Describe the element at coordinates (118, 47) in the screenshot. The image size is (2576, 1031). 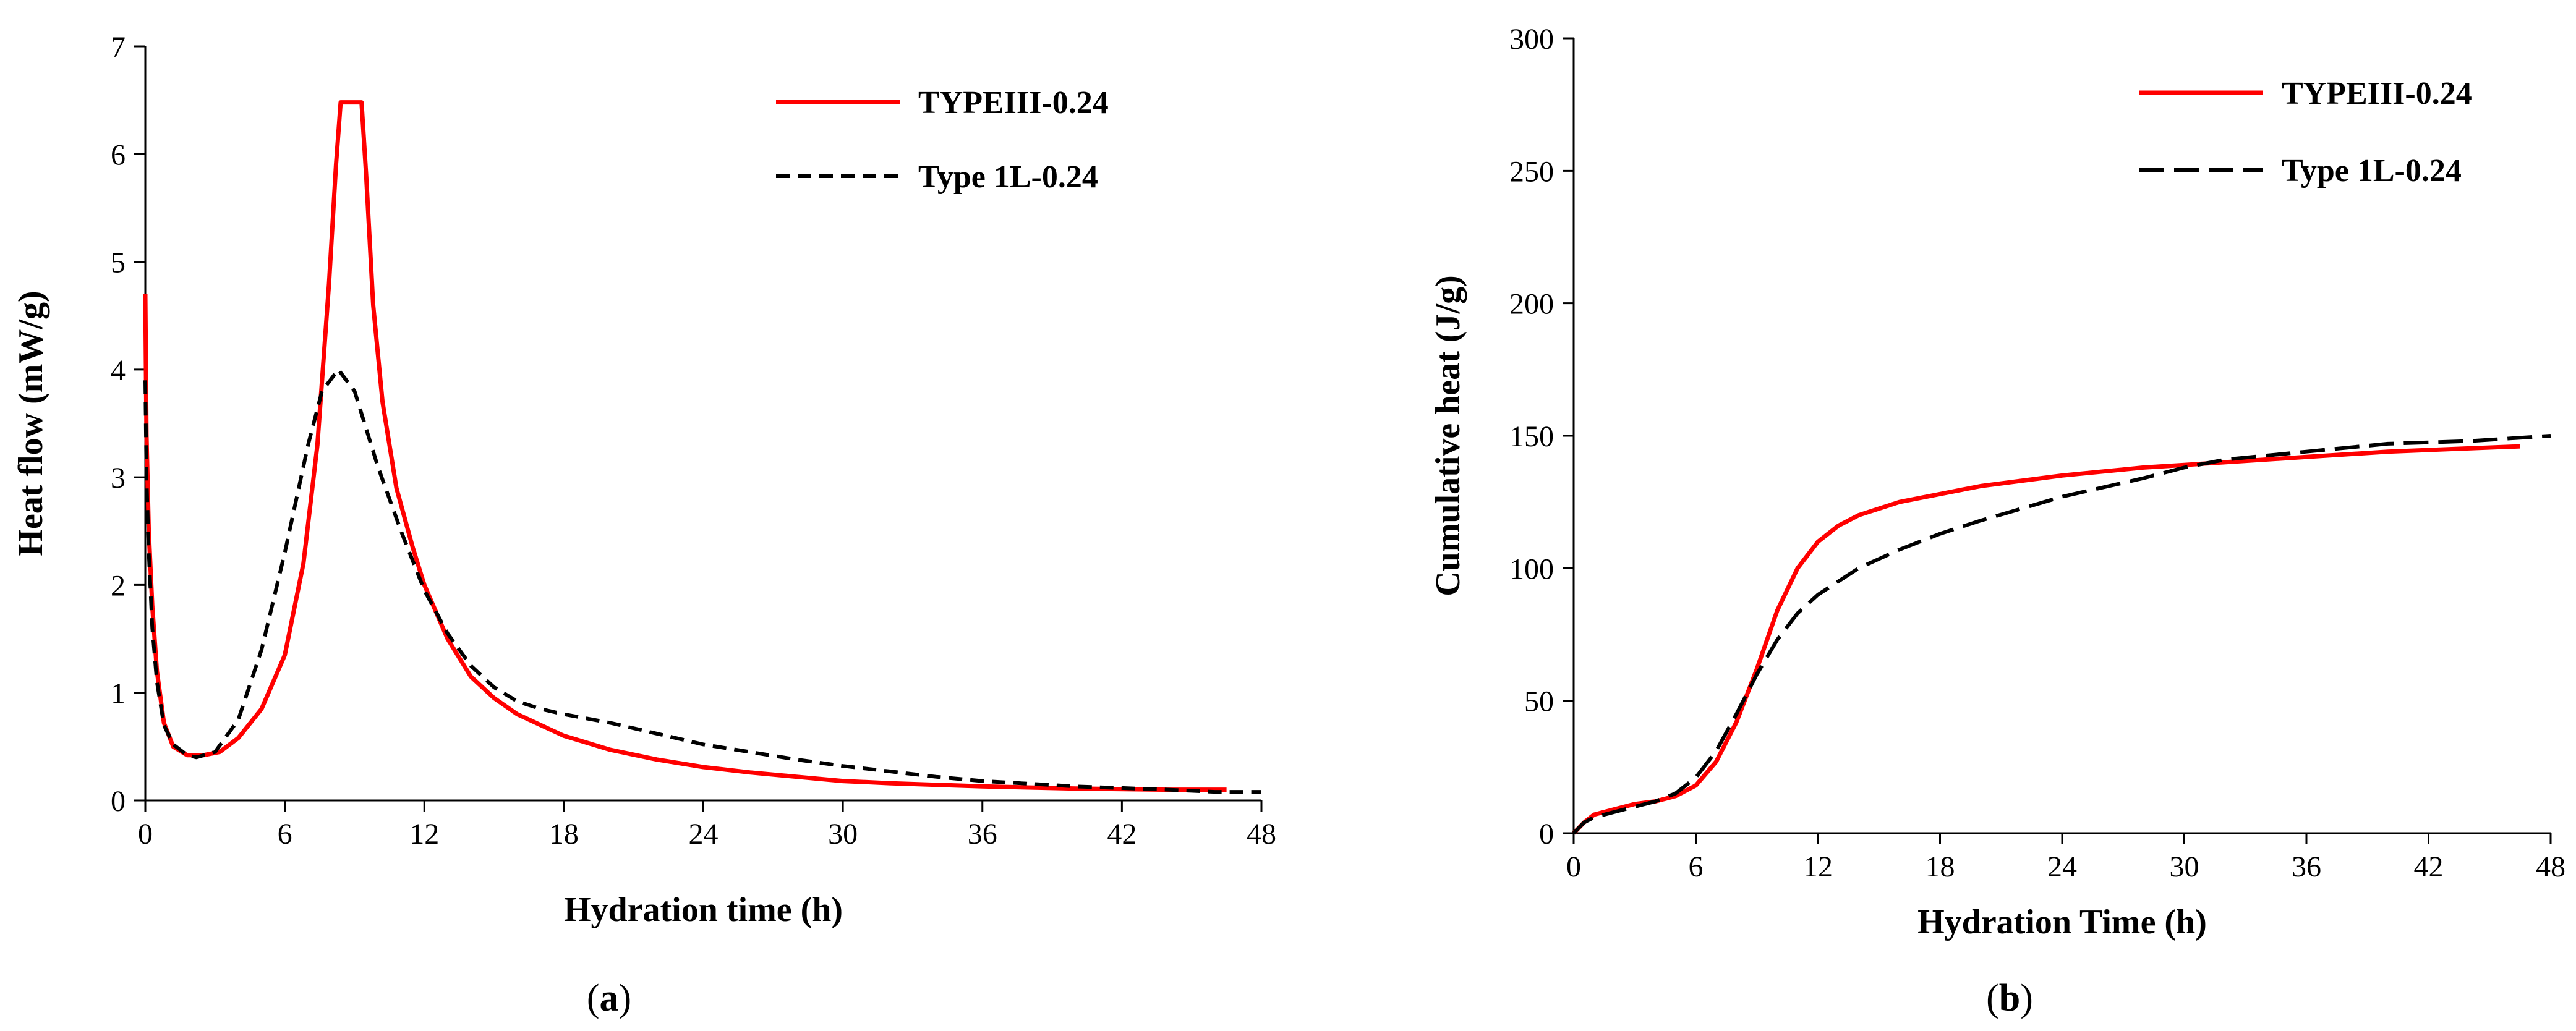
I see `y-tick-label: 7` at that location.